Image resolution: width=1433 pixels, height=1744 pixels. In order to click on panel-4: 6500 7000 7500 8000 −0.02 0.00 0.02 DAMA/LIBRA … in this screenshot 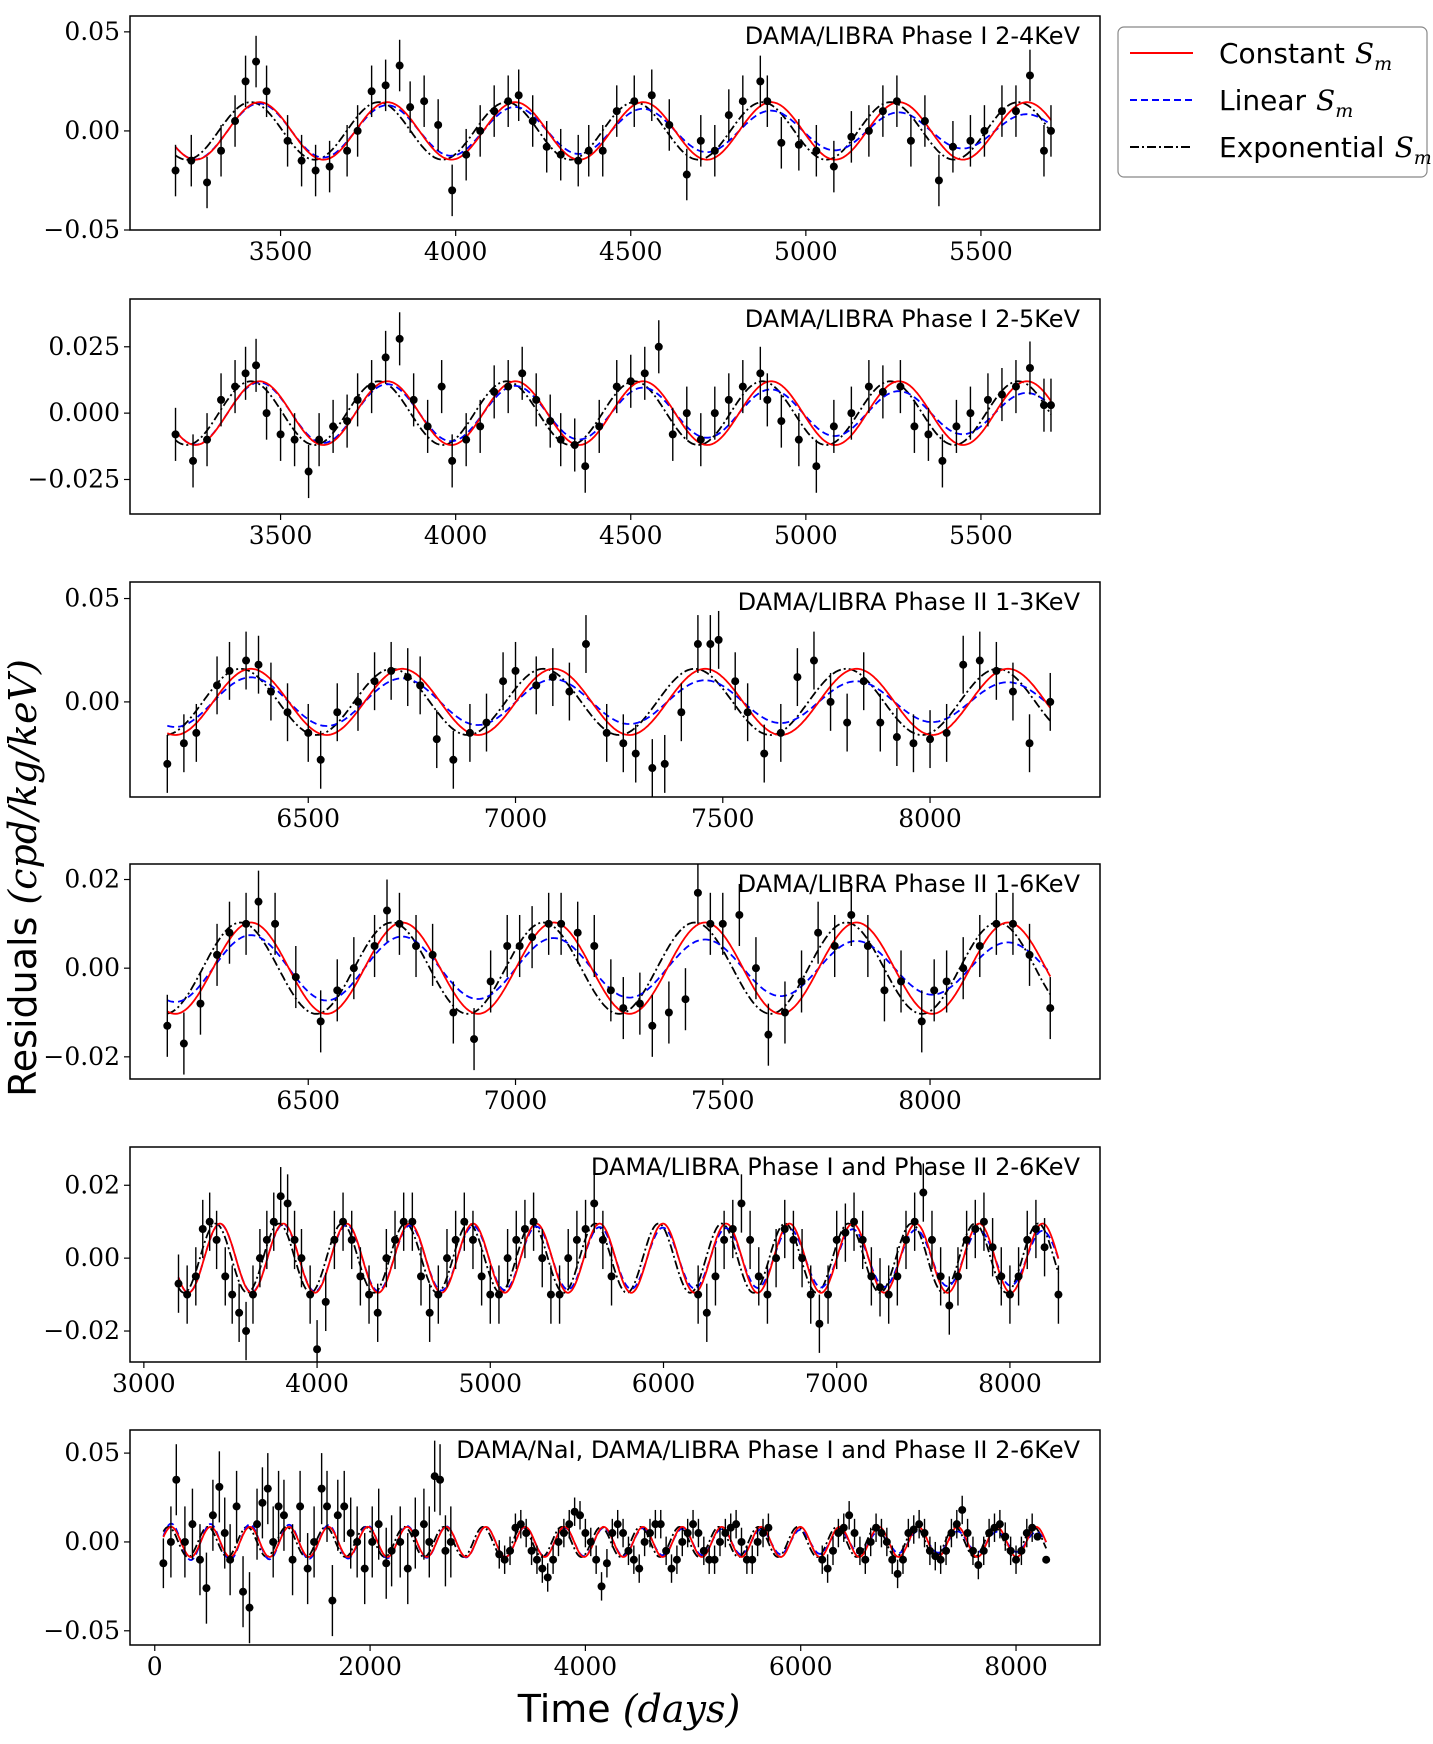, I will do `click(572, 989)`.